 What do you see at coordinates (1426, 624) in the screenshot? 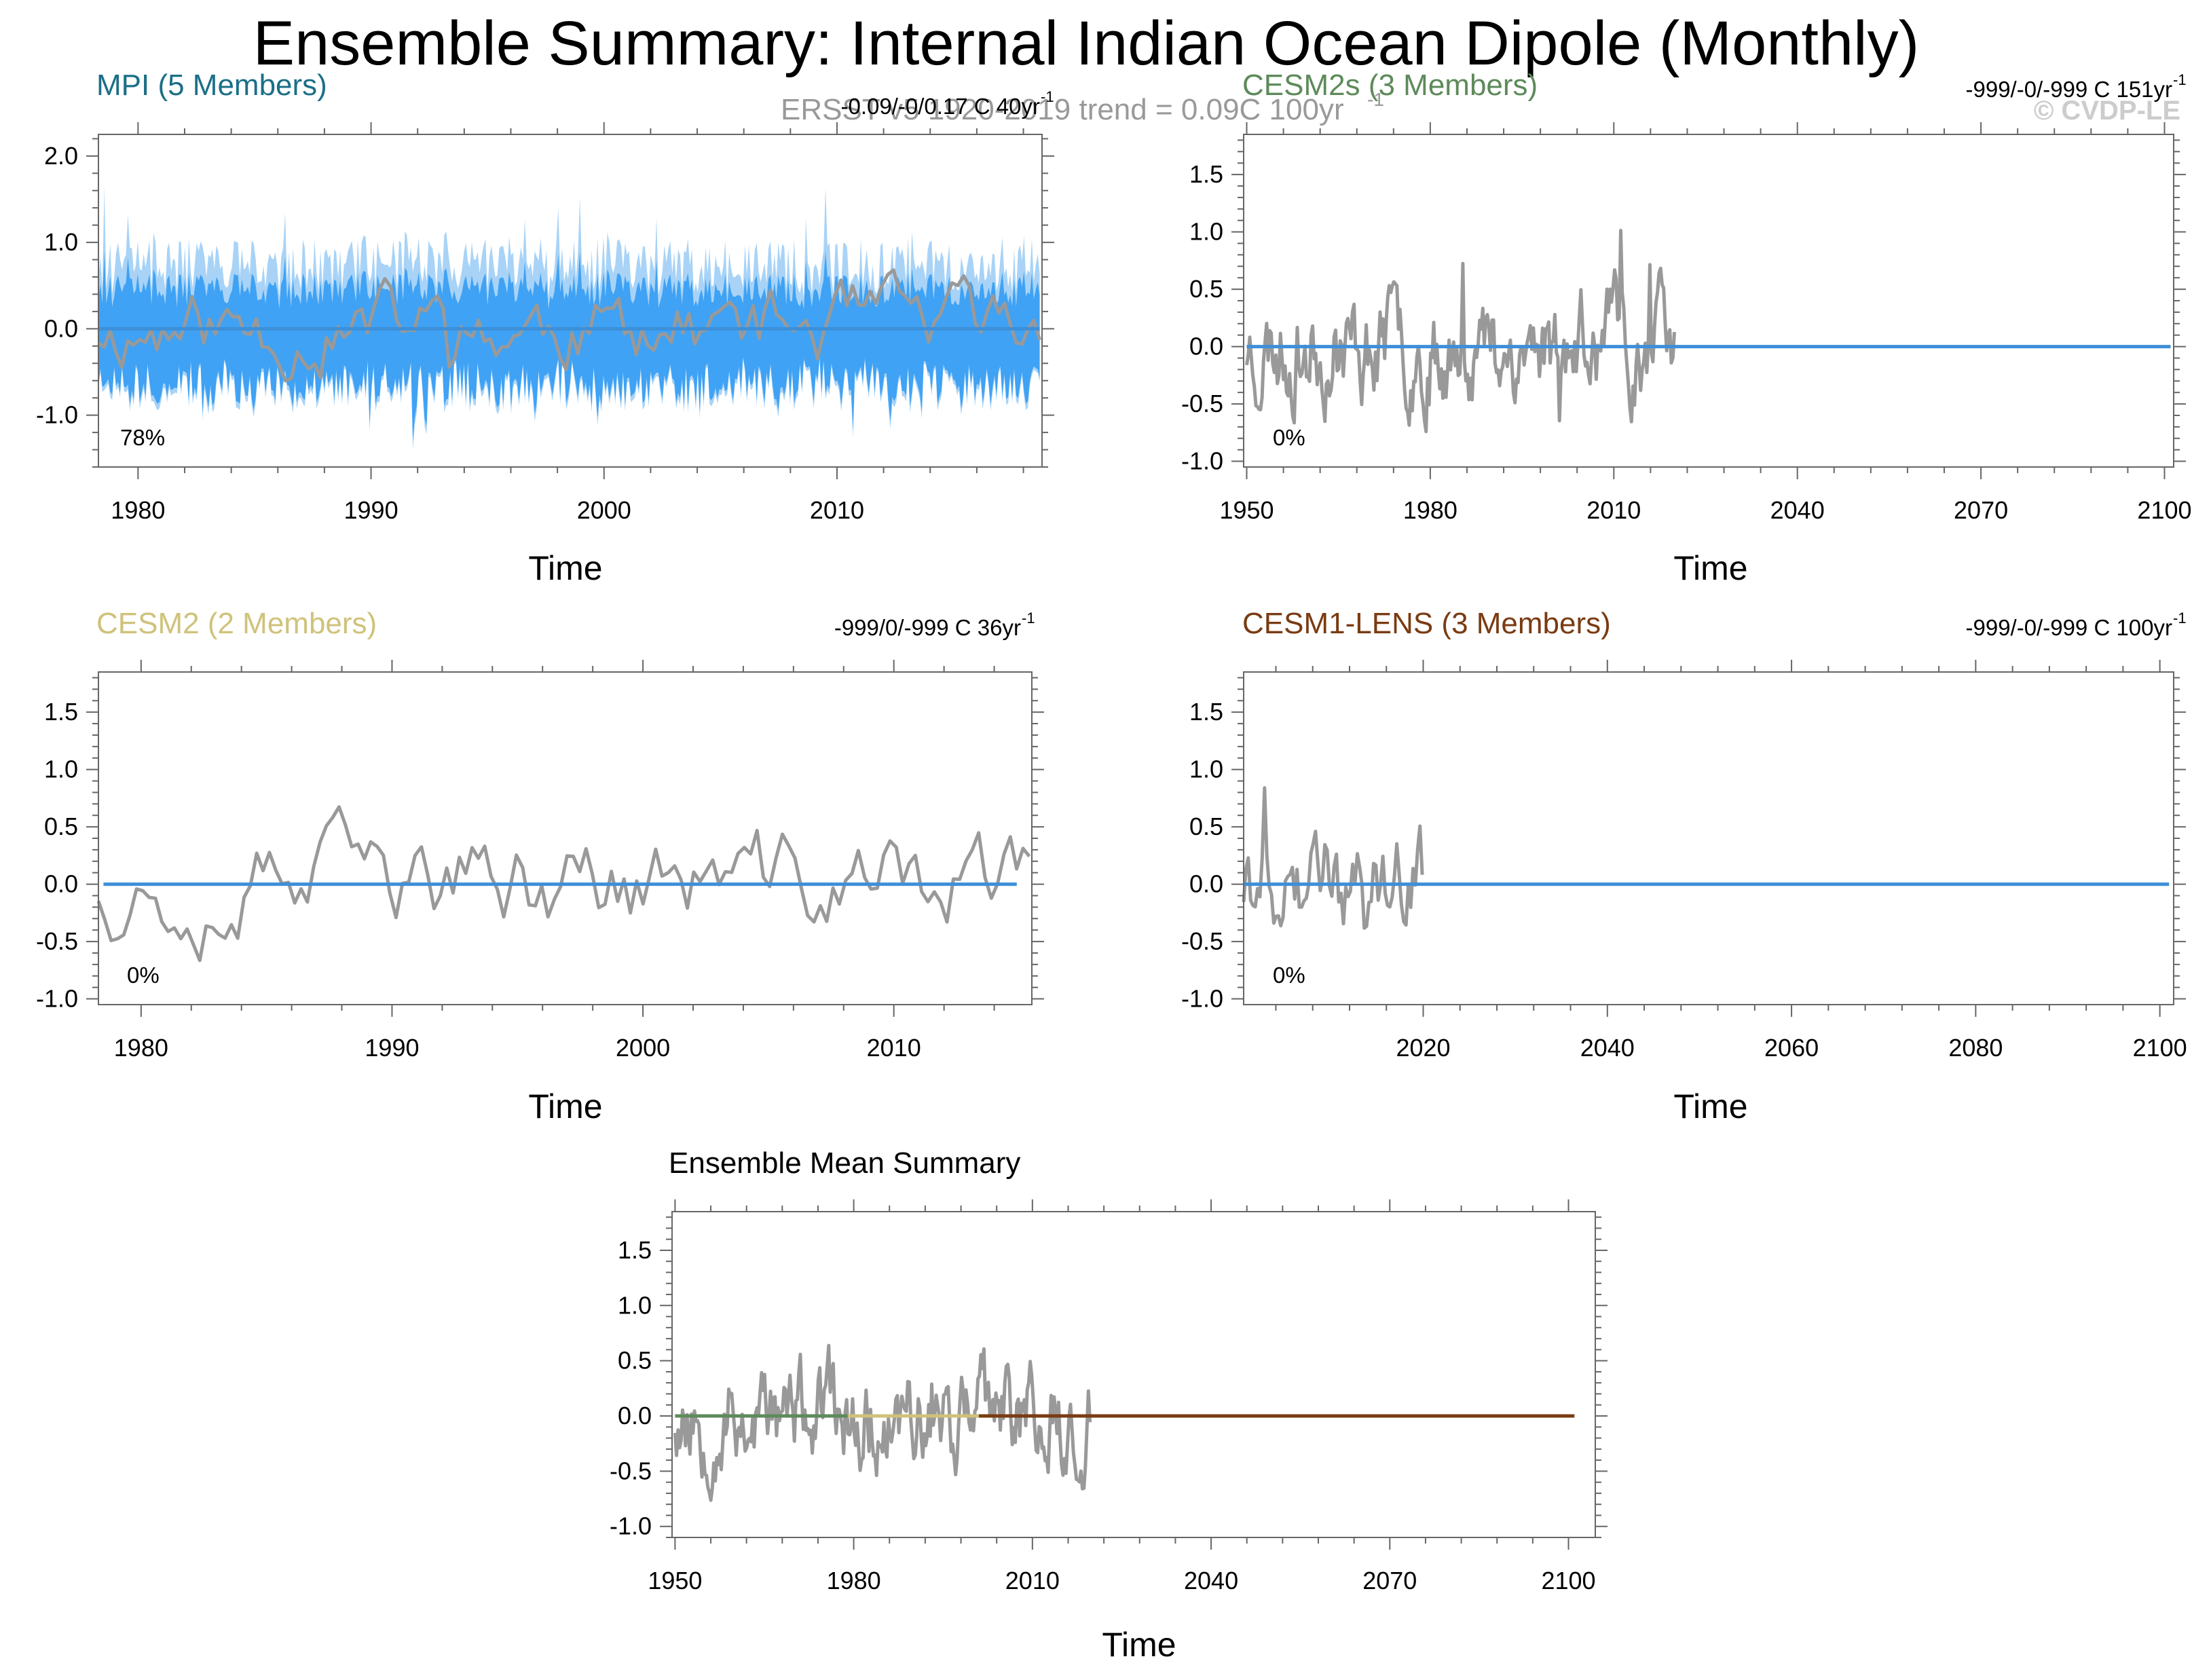
I see `panel-title: CESM1-LENS (3 Members)` at bounding box center [1426, 624].